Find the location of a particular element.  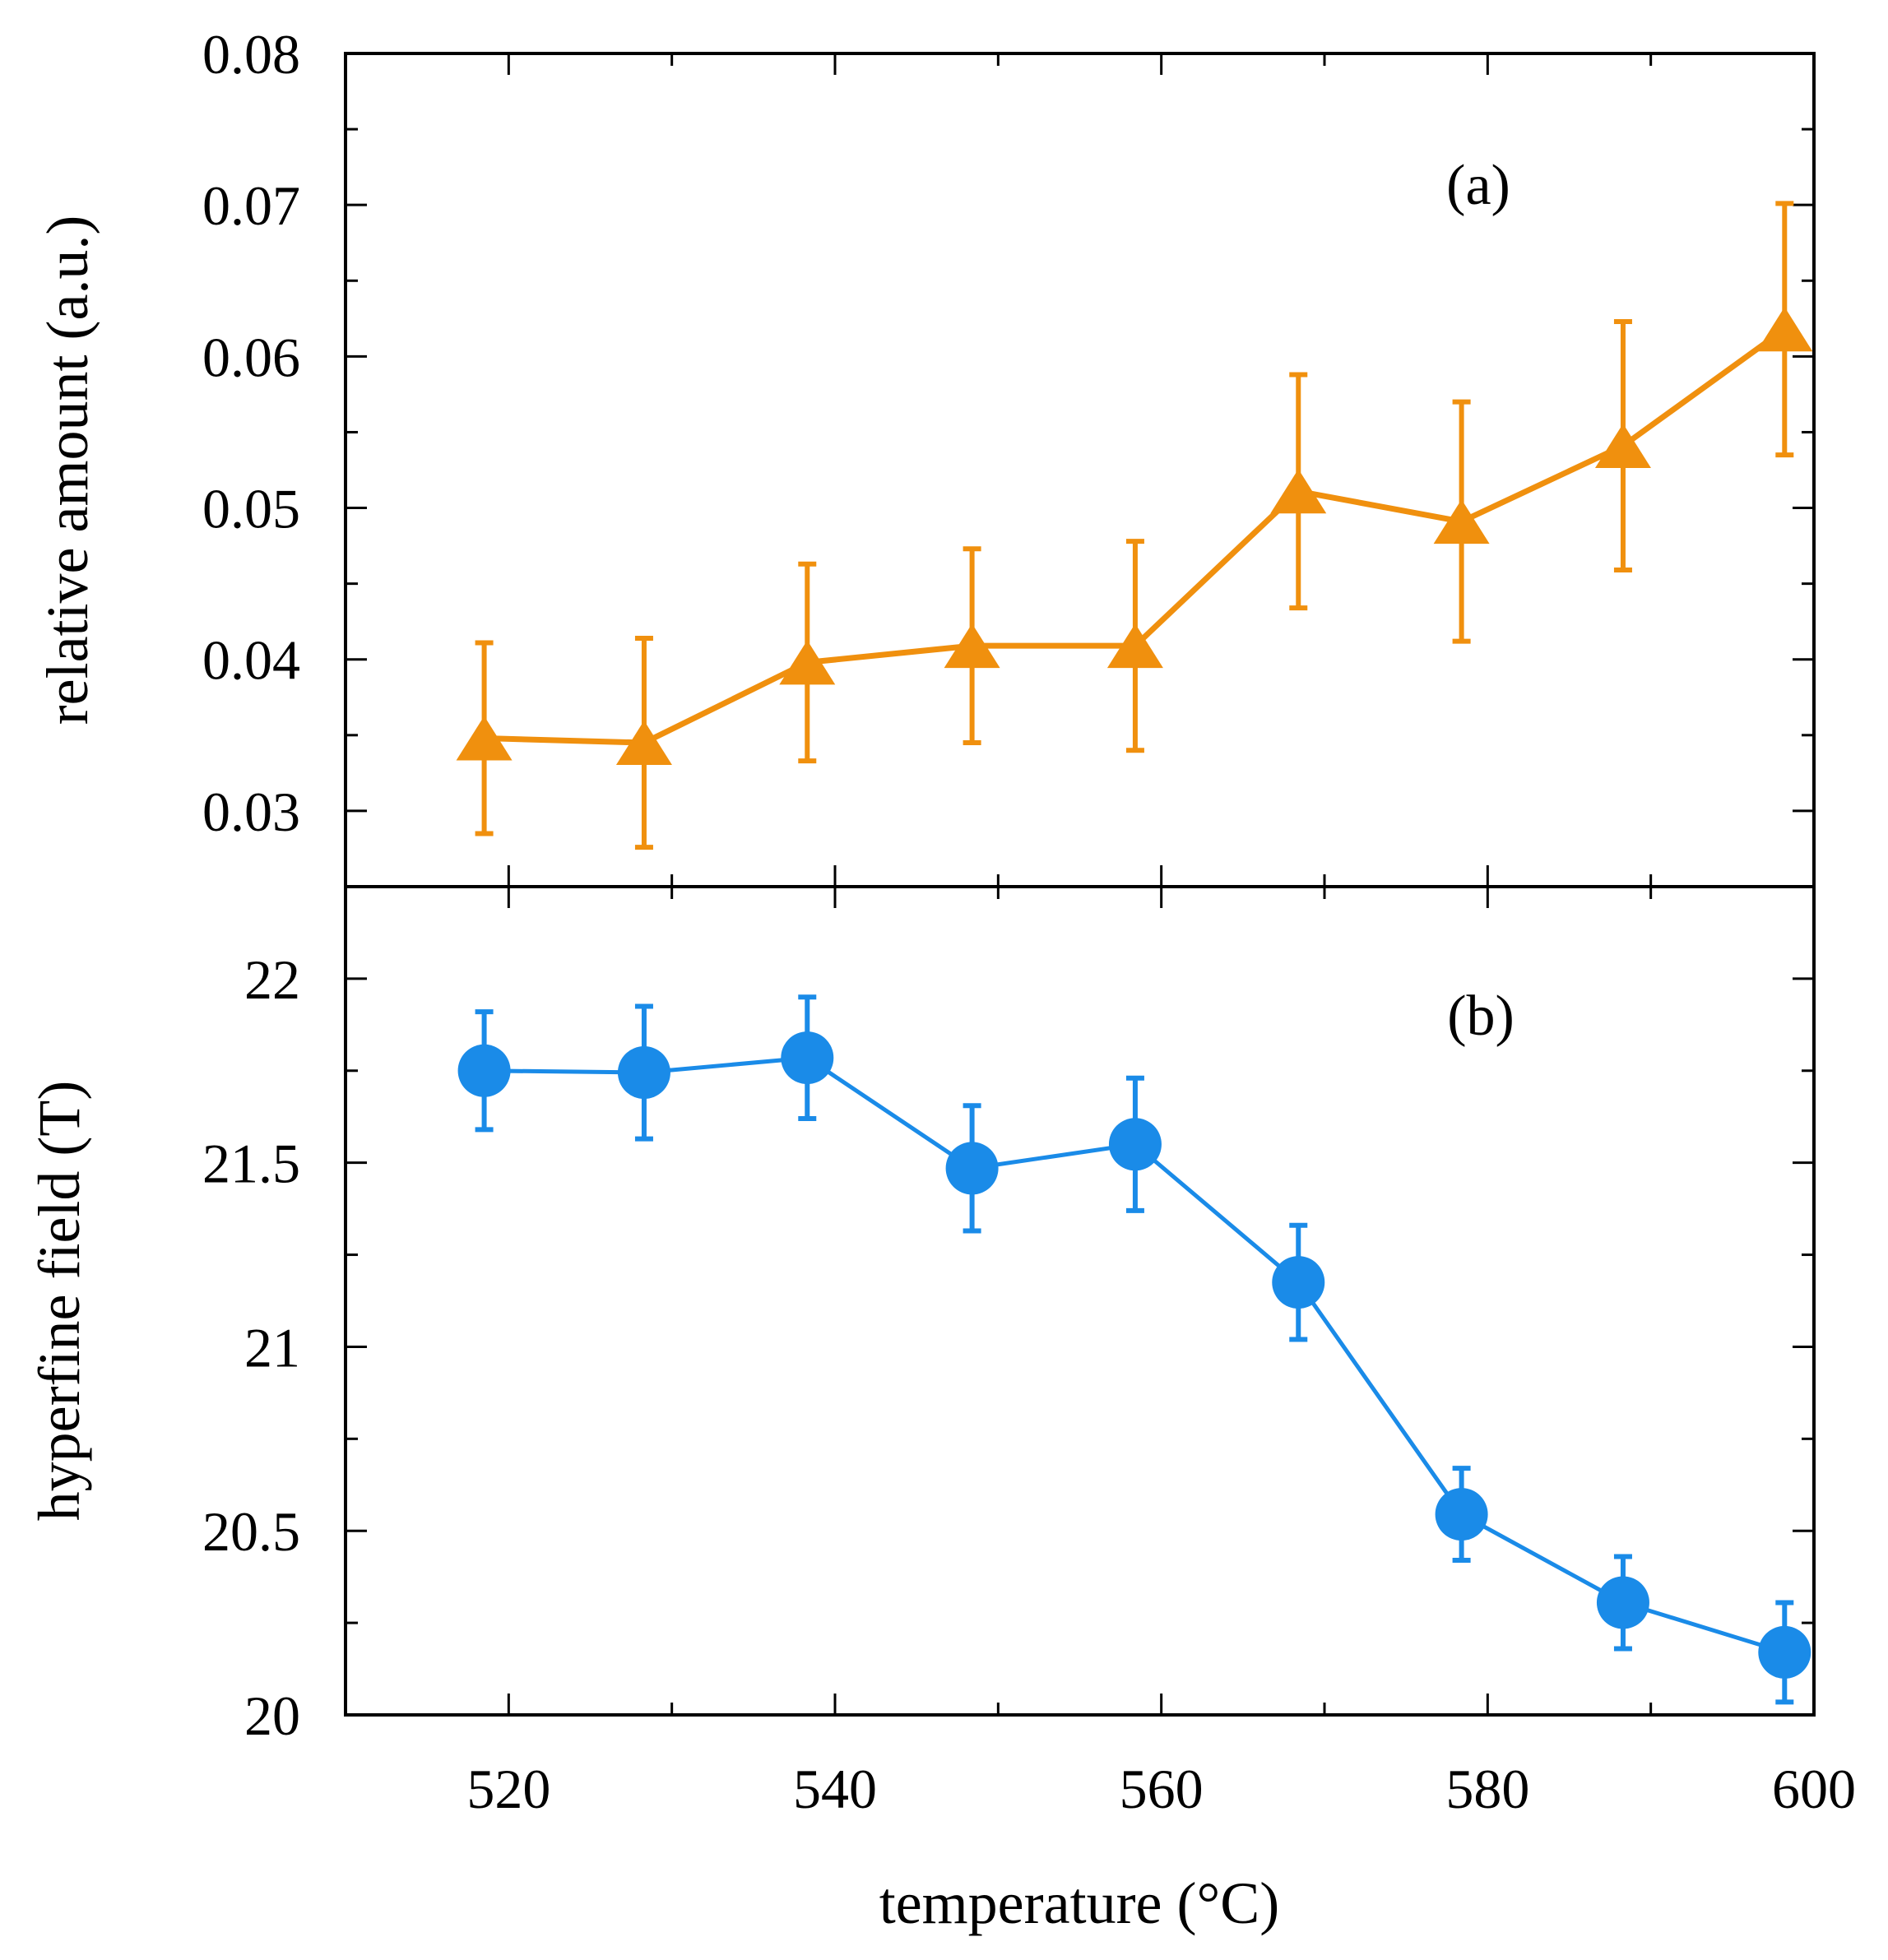

y-tick-label: 0.08 is located at coordinates (251, 54).